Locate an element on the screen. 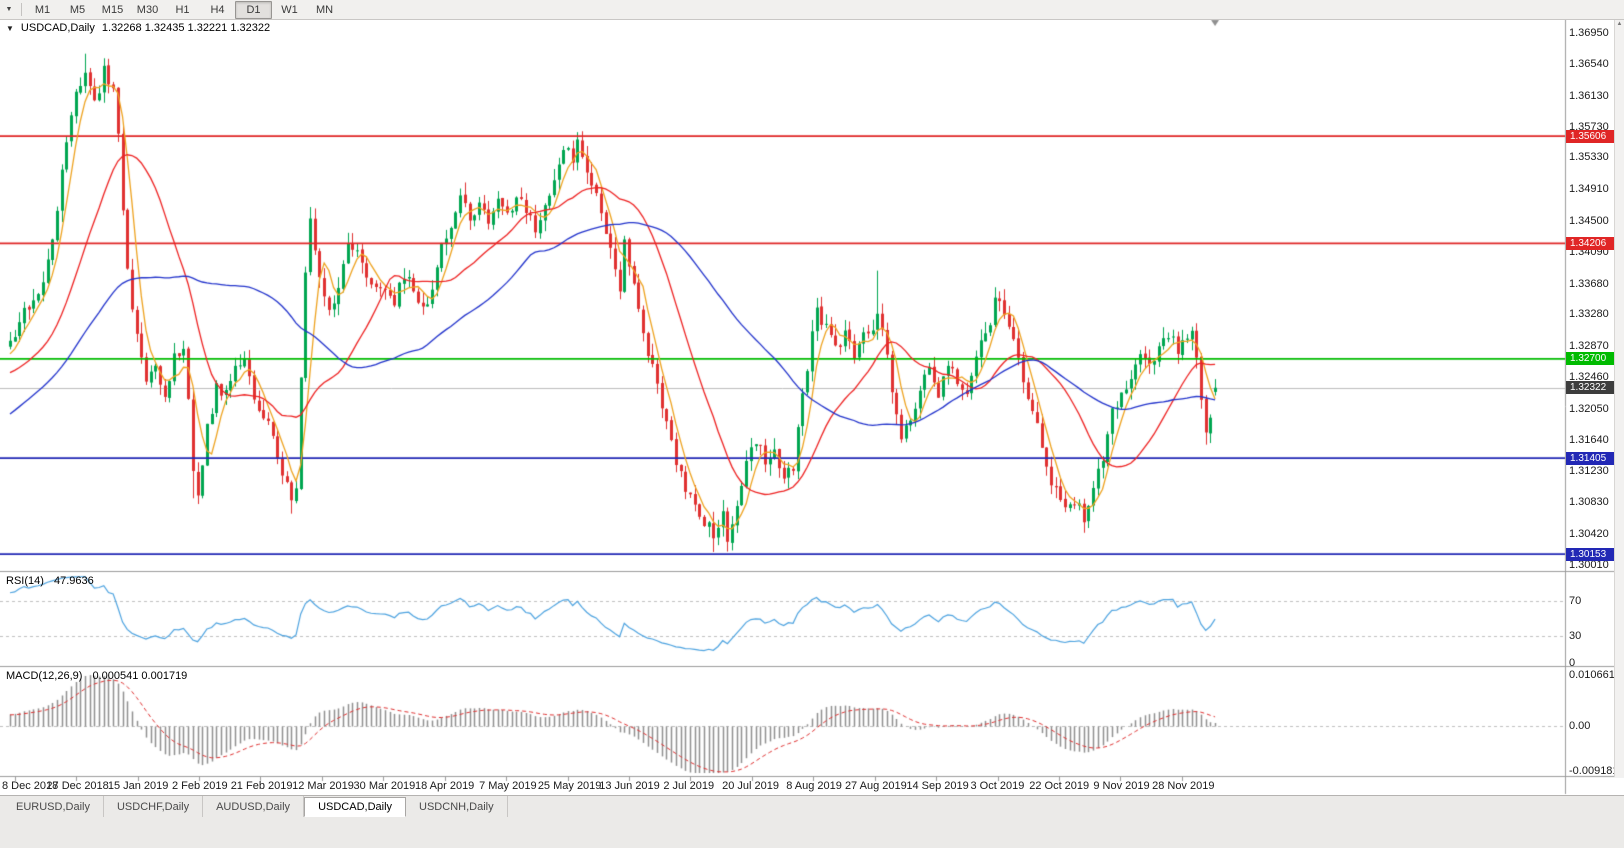 The width and height of the screenshot is (1624, 848). date-axis-label: 28 Nov 2019 is located at coordinates (1183, 786).